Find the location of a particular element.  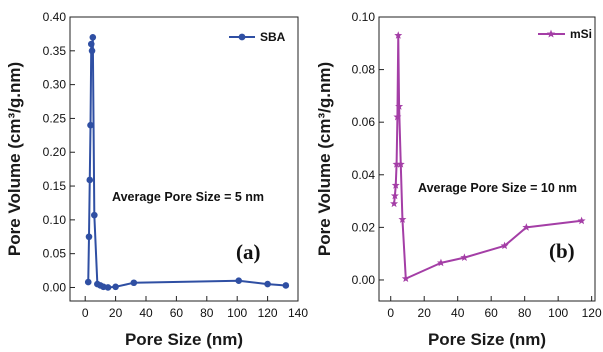

panel-b-x-tick-label: 80 is located at coordinates (525, 313).